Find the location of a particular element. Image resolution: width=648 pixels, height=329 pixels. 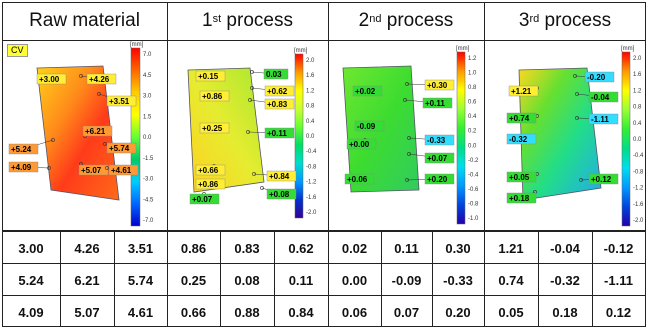

scale-tick-label: -0.2 is located at coordinates (473, 161).